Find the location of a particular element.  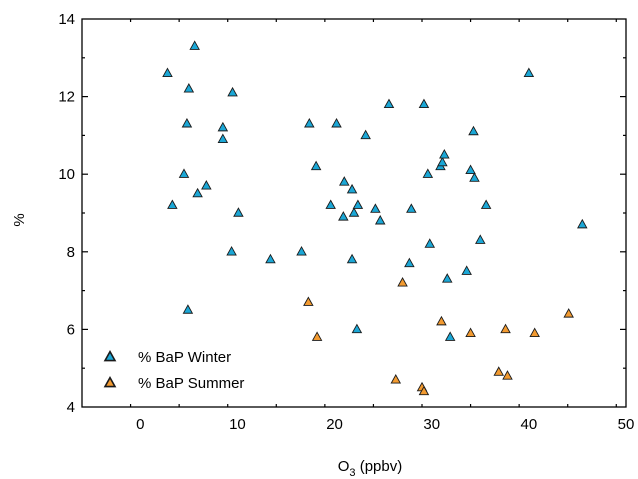

x-tick-label: 10 is located at coordinates (237, 424).